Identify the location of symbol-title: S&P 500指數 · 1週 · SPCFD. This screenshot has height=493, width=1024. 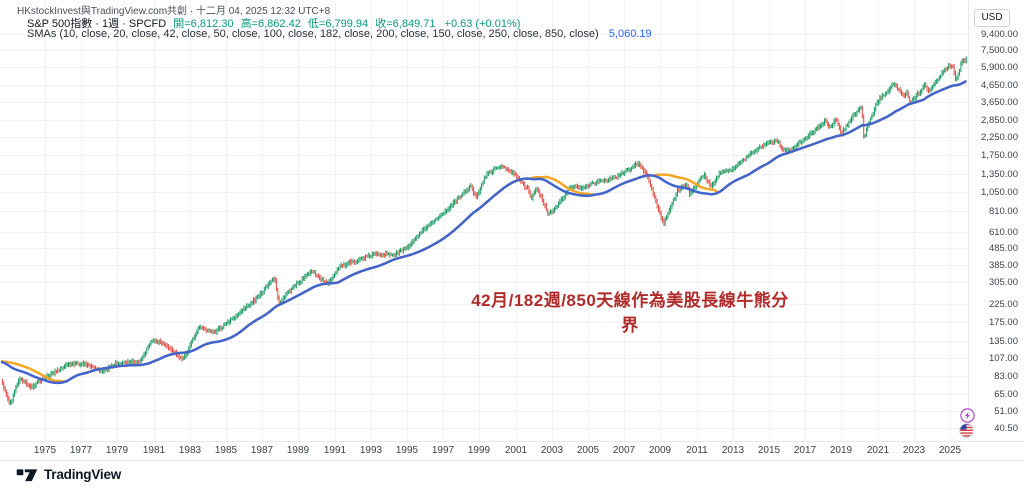
(97, 24).